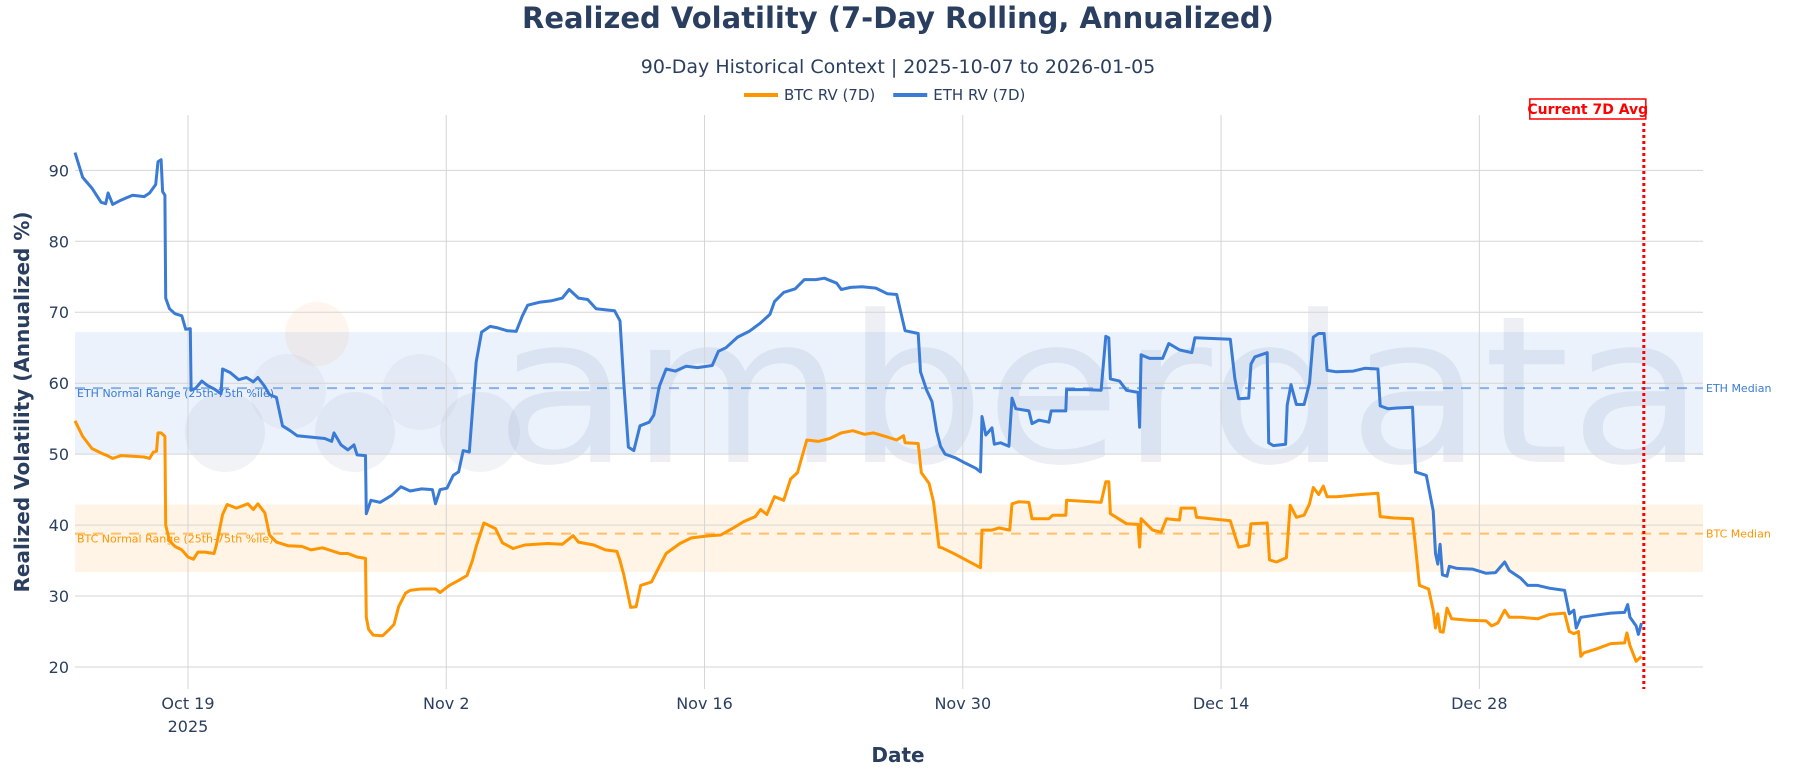  Describe the element at coordinates (979, 95) in the screenshot. I see `legend-item: ETH RV (7D)` at that location.